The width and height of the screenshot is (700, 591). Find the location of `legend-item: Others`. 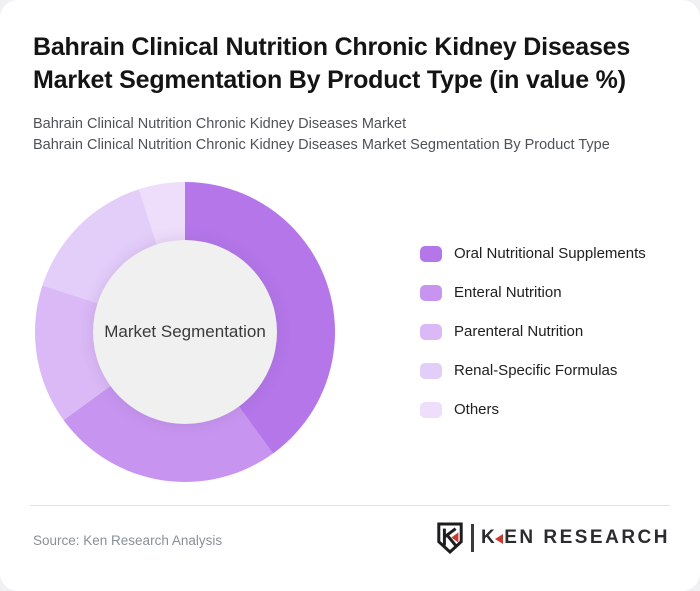

legend-item: Others is located at coordinates (533, 409).